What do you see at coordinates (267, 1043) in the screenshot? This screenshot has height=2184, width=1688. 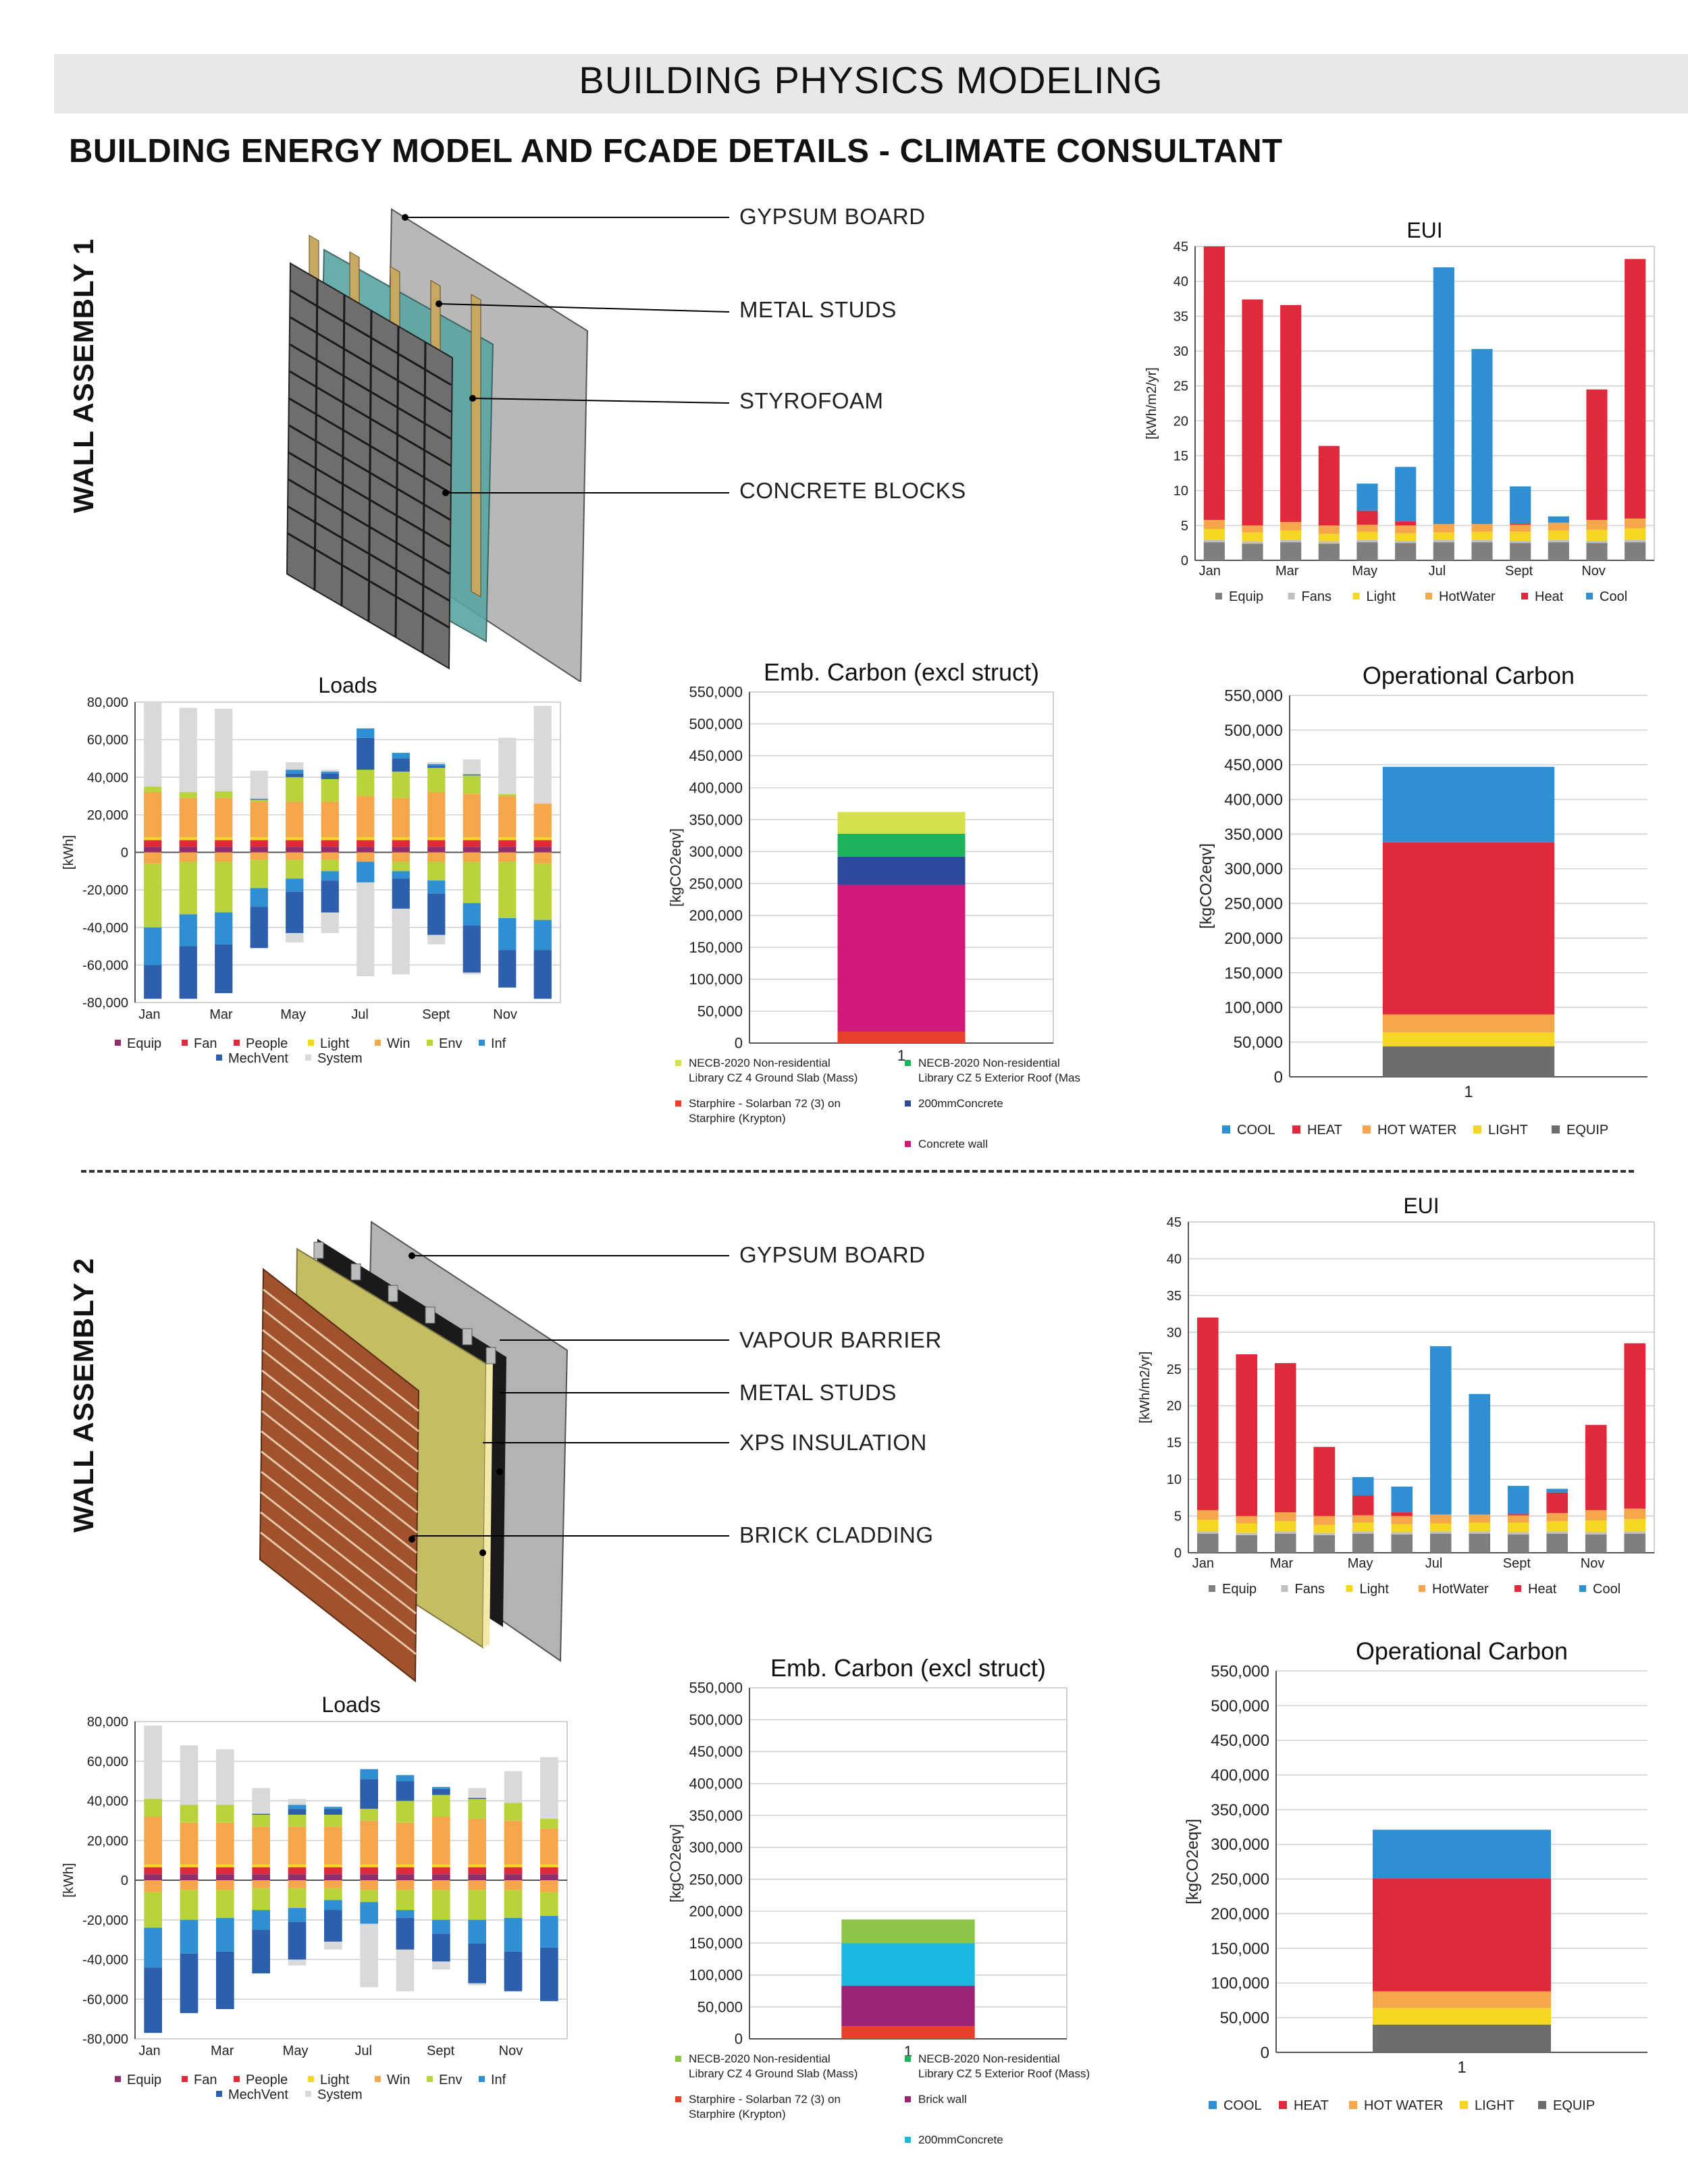 I see `legend-label: People` at bounding box center [267, 1043].